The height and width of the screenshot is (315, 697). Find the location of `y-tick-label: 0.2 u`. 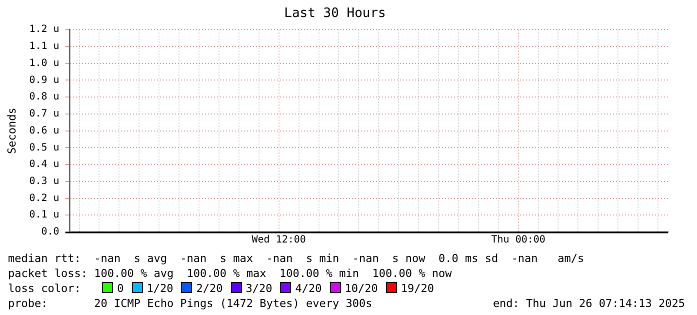

y-tick-label: 0.2 u is located at coordinates (44, 198).